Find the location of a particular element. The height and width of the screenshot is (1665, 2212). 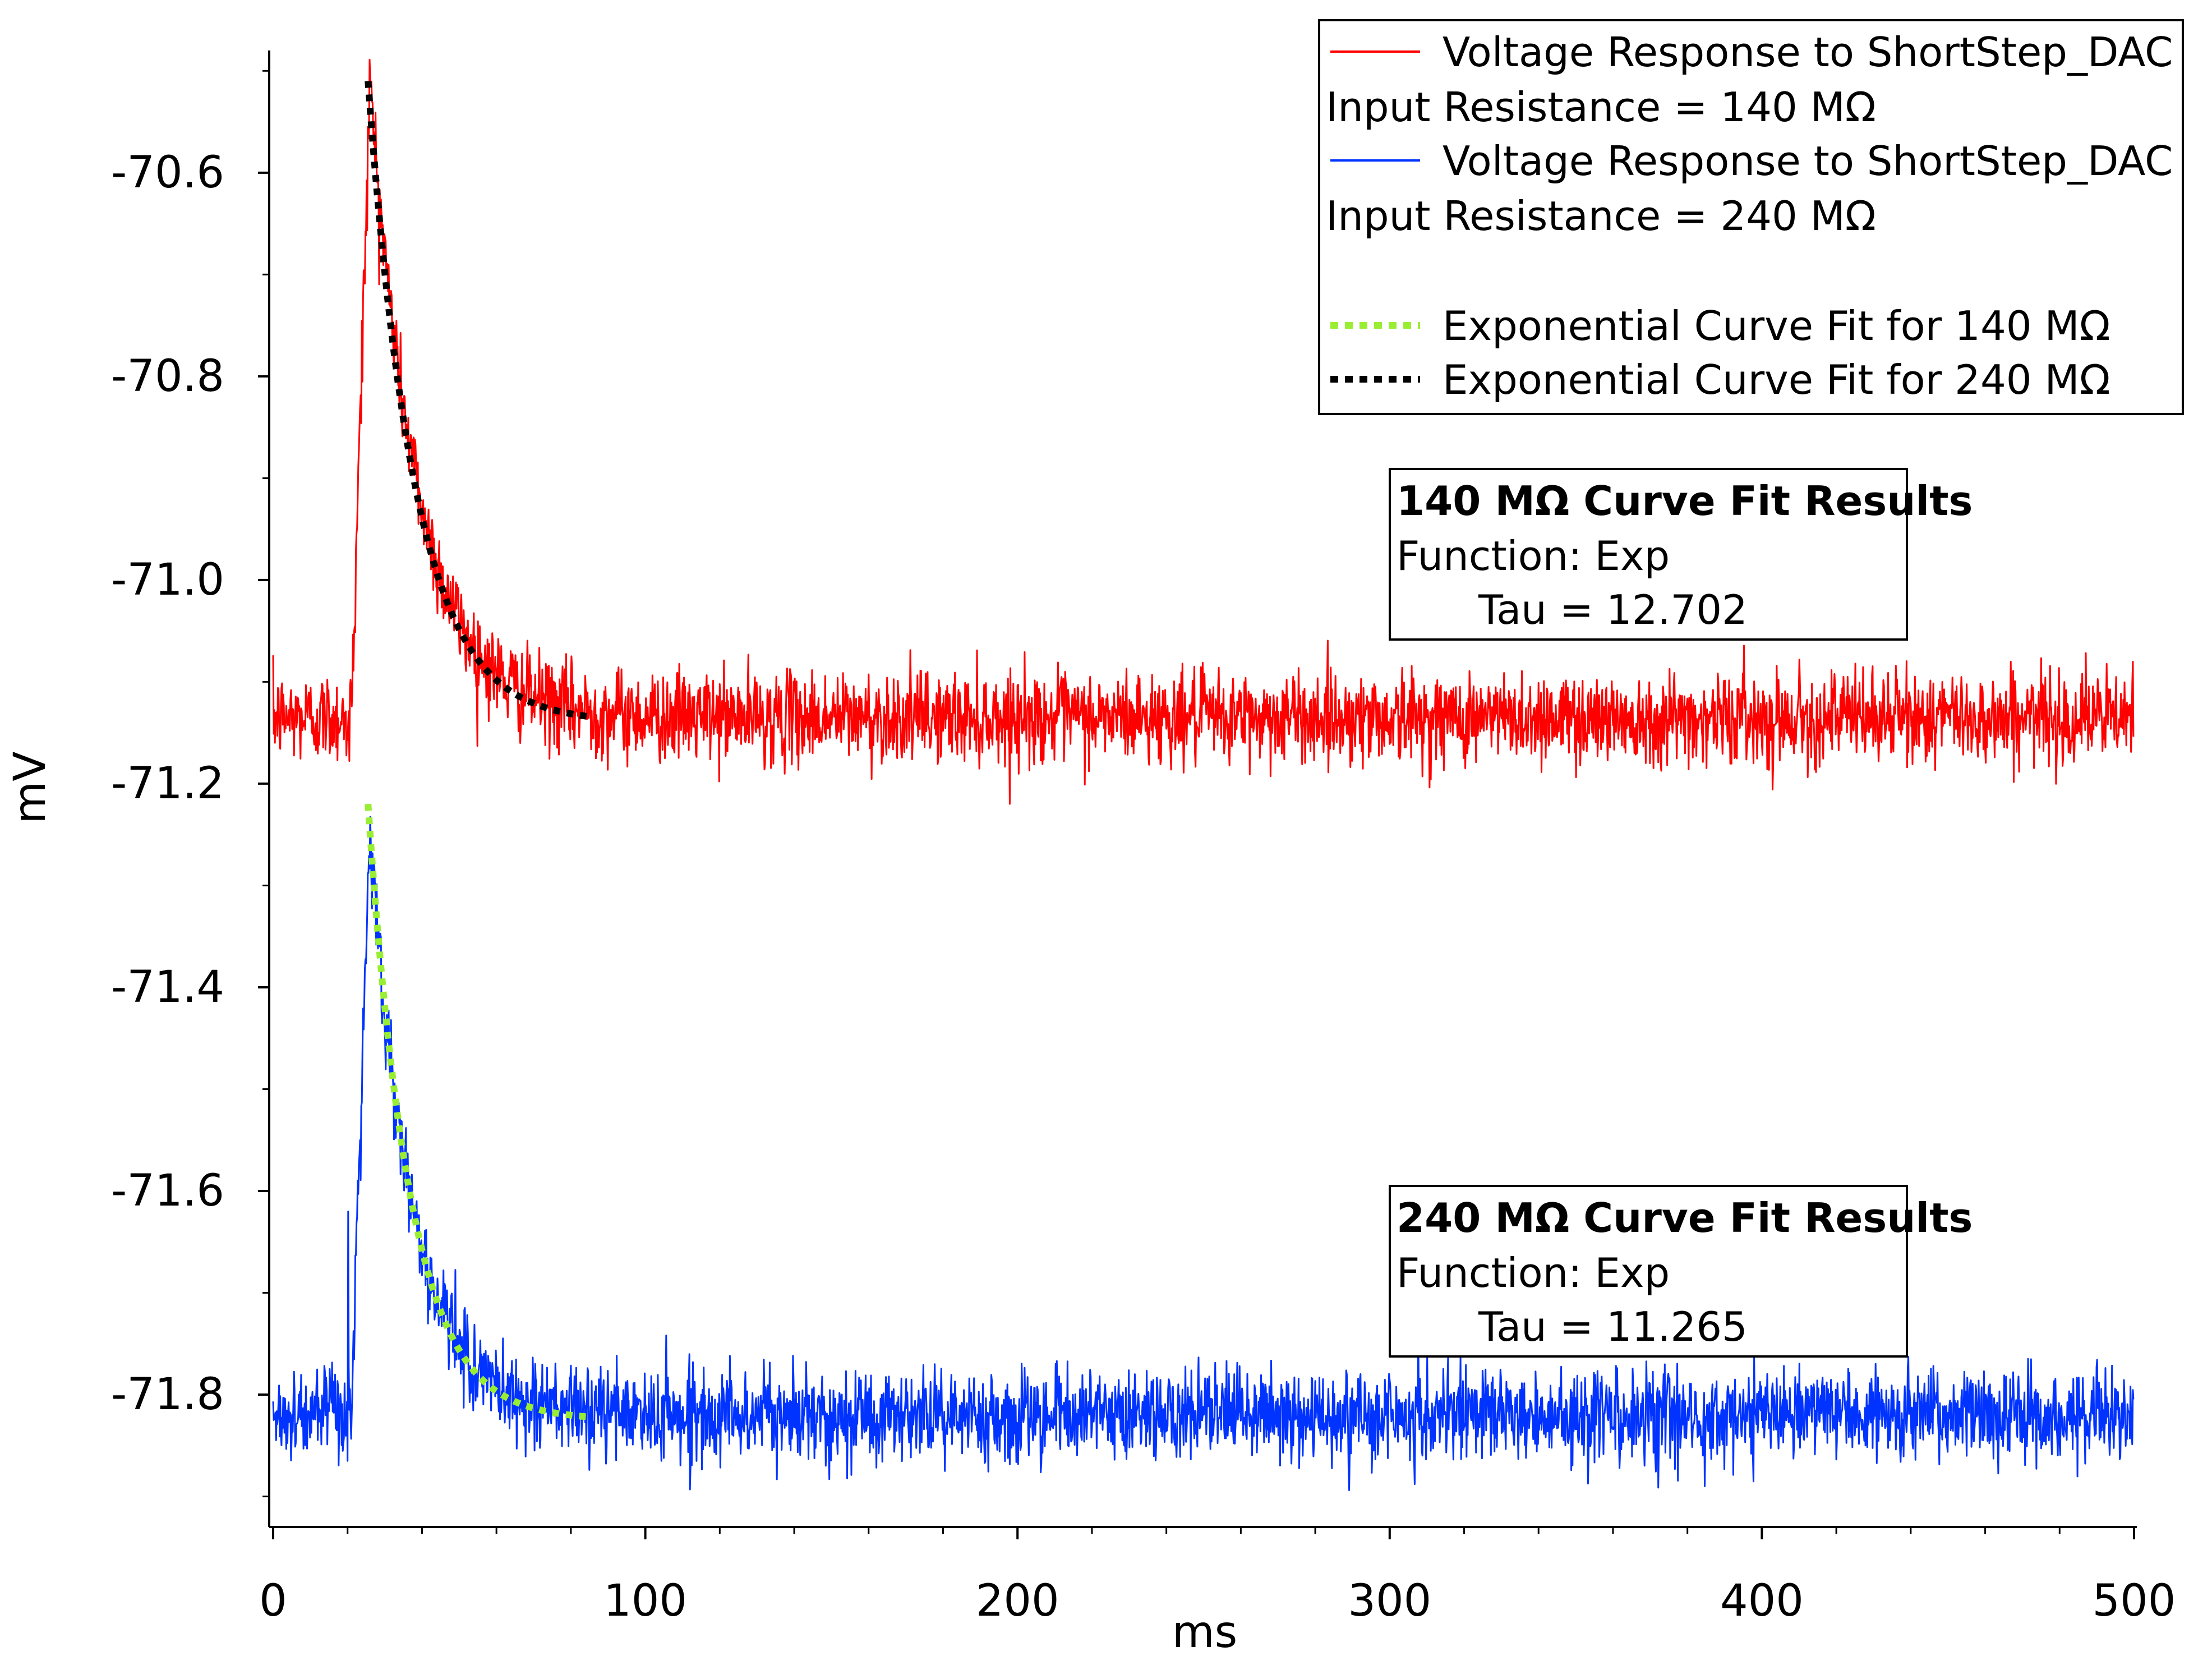

y-tick-label: -71.0 is located at coordinates (167, 580).